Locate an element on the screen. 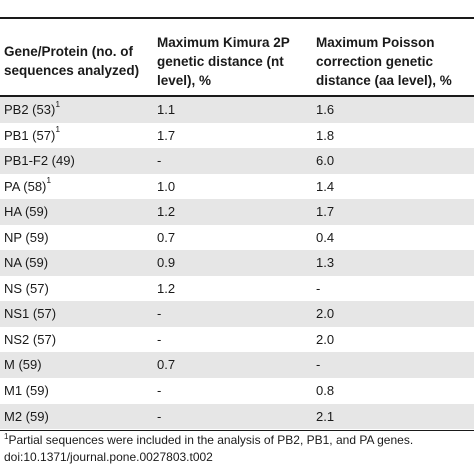  header-line: genetic distance (nt is located at coordinates (220, 61).